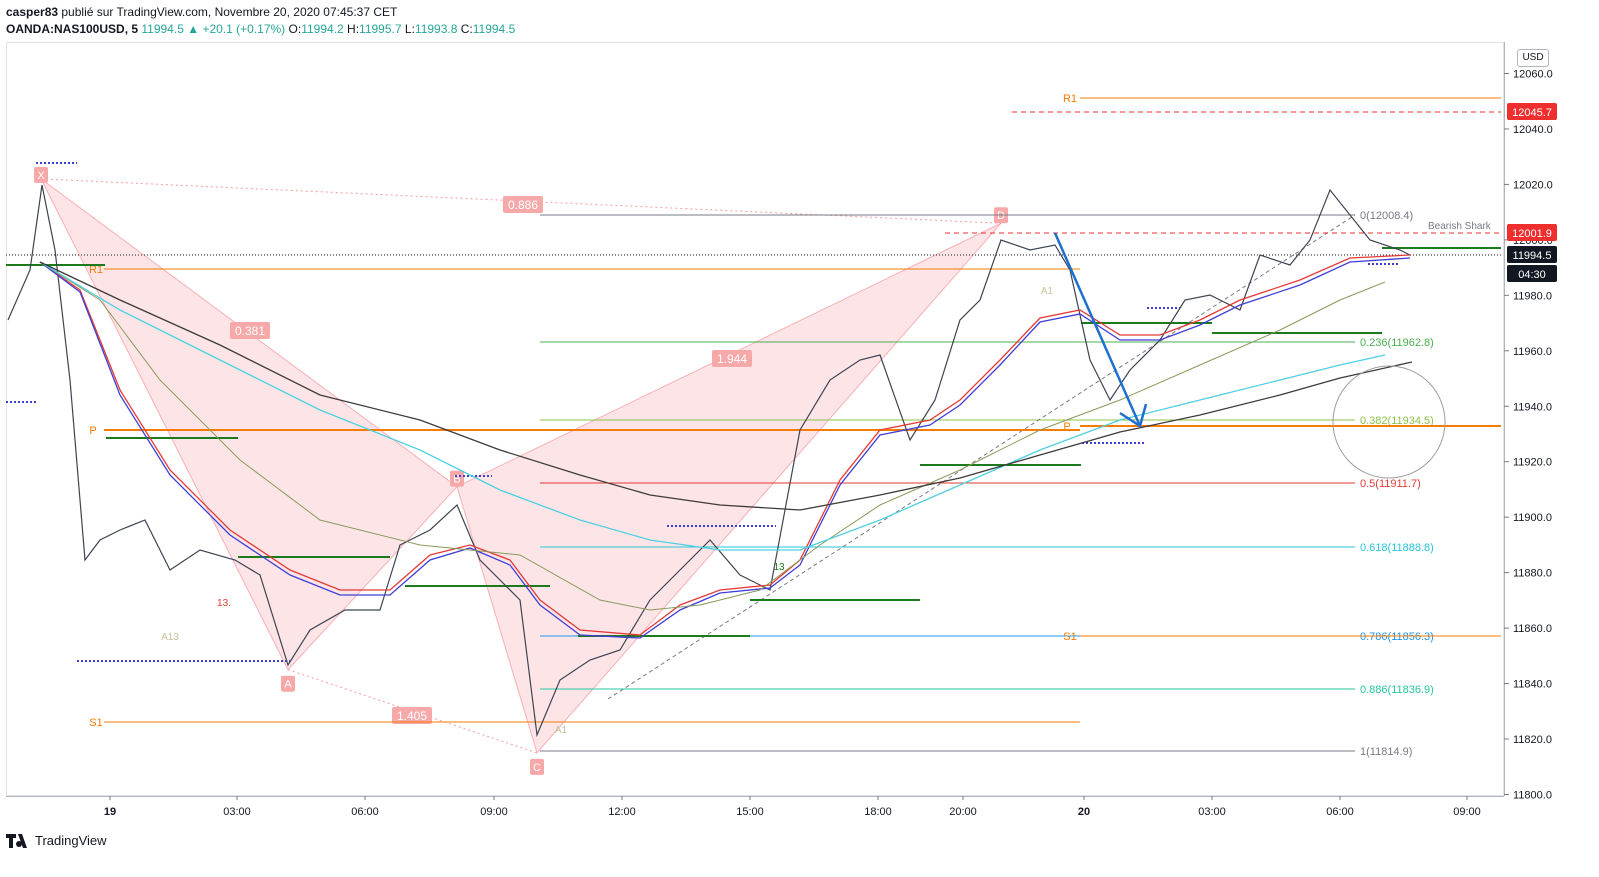 Image resolution: width=1599 pixels, height=877 pixels. I want to click on high-value: 11995.7, so click(380, 29).